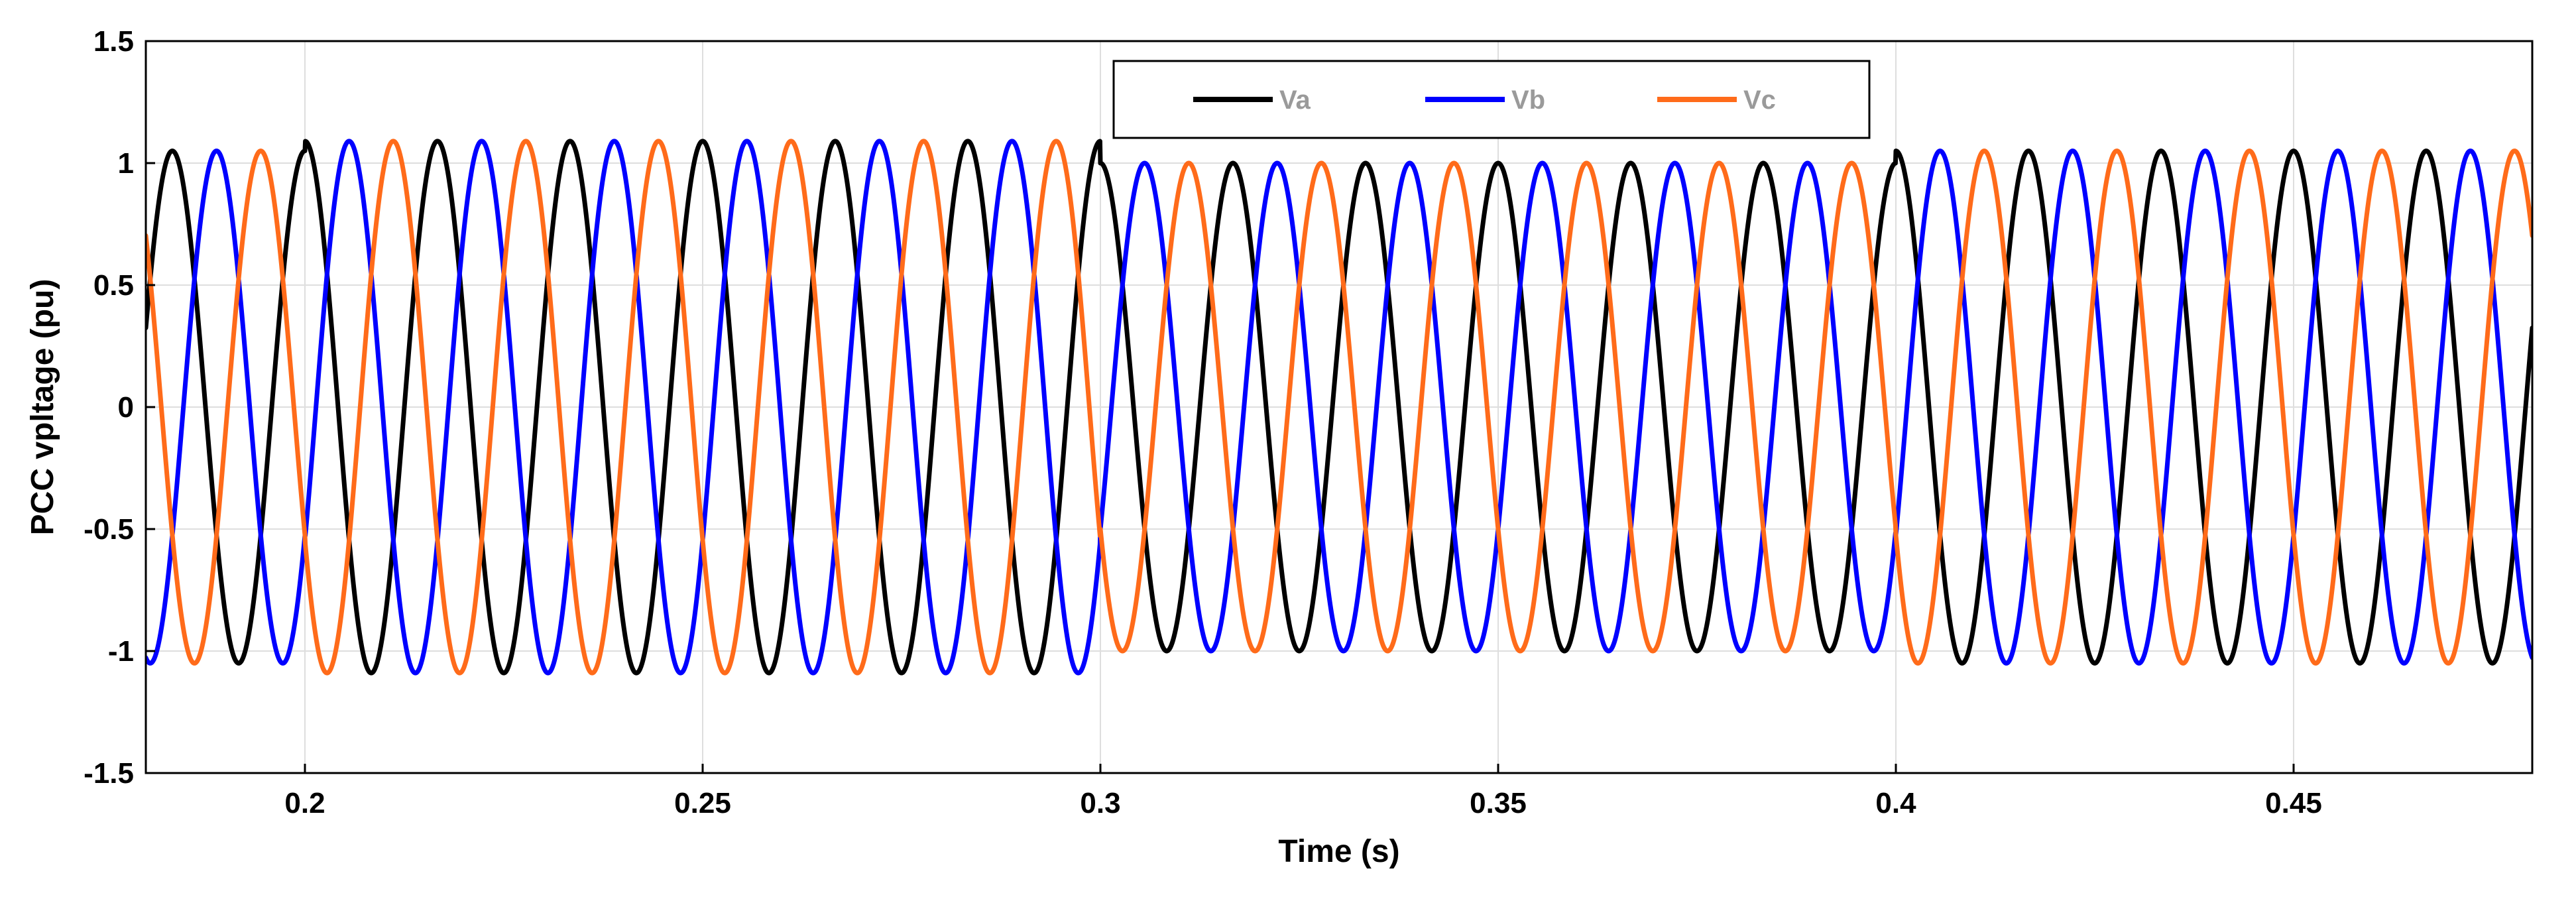 The height and width of the screenshot is (899, 2576). I want to click on y-tick-label: -1.5, so click(109, 773).